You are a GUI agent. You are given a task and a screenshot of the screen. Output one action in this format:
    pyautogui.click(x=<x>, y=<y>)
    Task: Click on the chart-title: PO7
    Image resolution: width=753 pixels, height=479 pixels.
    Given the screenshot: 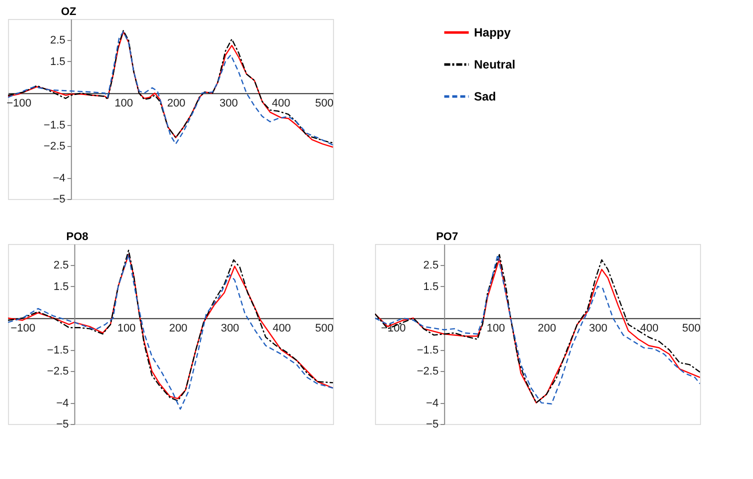 What is the action you would take?
    pyautogui.click(x=447, y=237)
    